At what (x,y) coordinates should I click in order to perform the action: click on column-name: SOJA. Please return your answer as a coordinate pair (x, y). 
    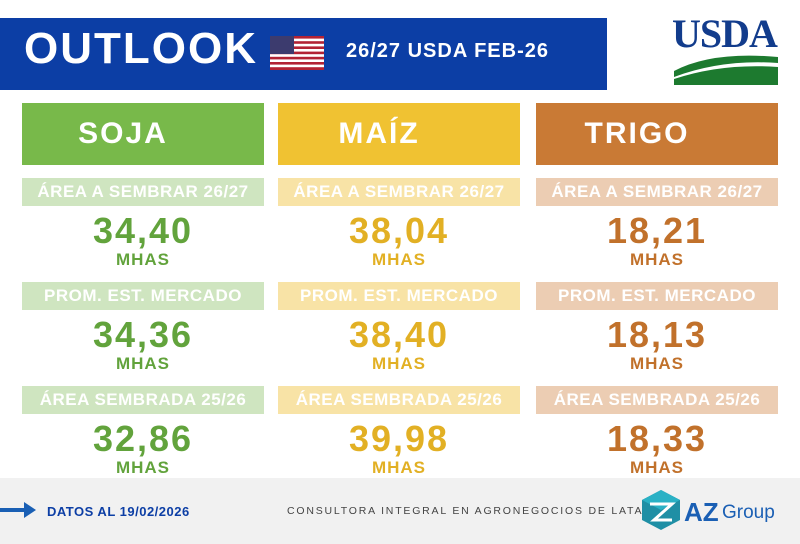
    Looking at the image, I should click on (123, 133).